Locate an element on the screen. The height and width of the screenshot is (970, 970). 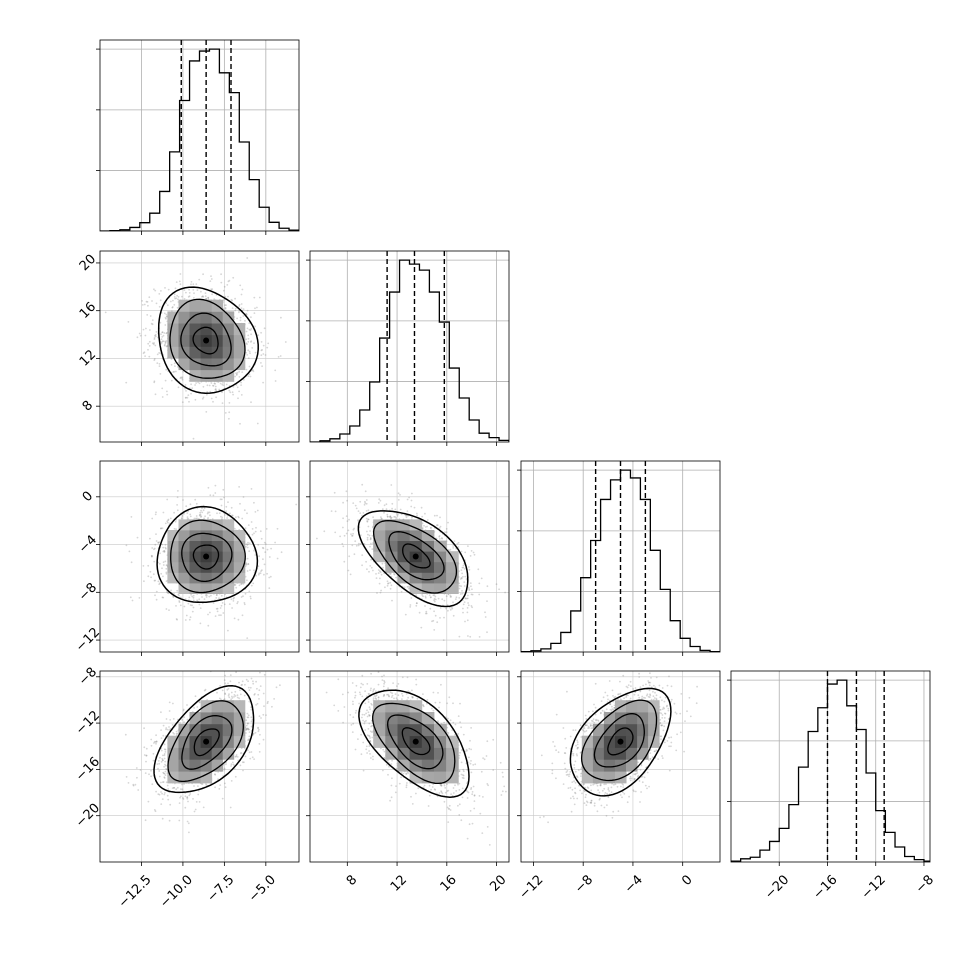
y-tick-label: −12 is located at coordinates (88, 640).